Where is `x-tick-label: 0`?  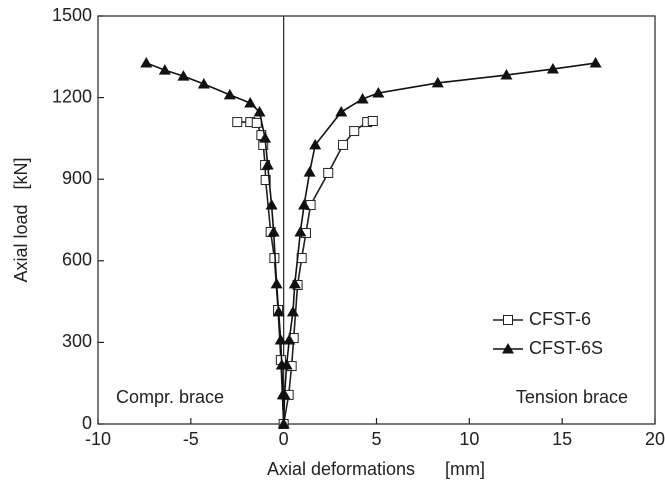 x-tick-label: 0 is located at coordinates (284, 439).